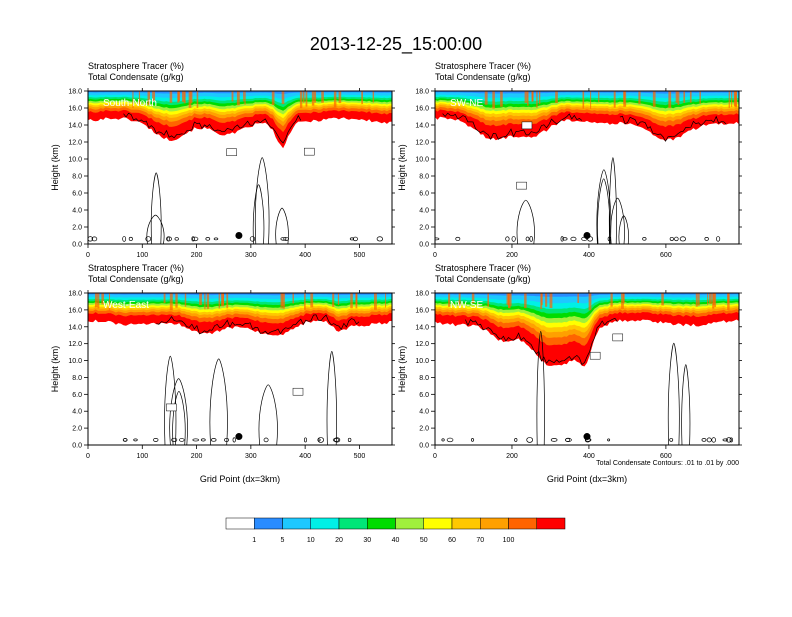  Describe the element at coordinates (466, 103) in the screenshot. I see `panel-label: SW-NE` at that location.